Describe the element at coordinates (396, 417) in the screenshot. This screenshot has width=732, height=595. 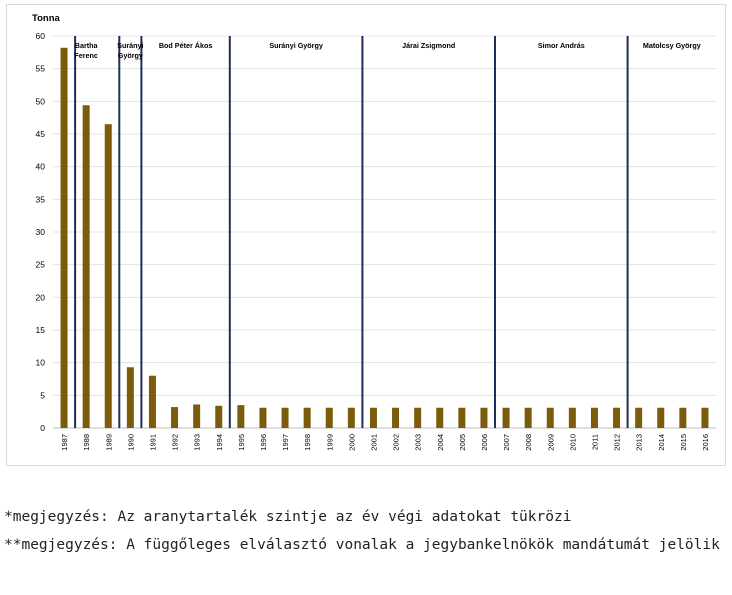
I see `bar-2002` at that location.